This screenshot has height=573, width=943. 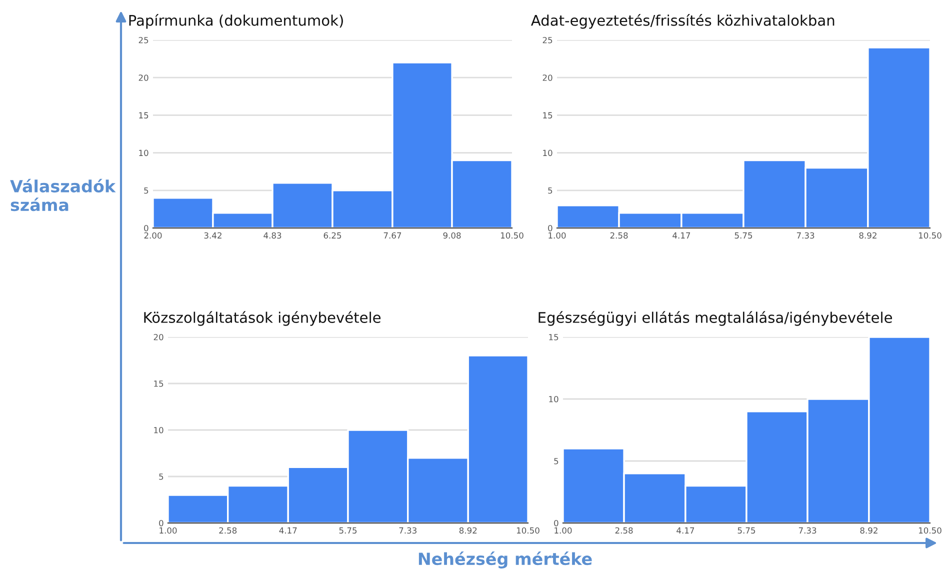 What do you see at coordinates (63, 195) in the screenshot?
I see `y-axis-title: Válaszadók száma` at bounding box center [63, 195].